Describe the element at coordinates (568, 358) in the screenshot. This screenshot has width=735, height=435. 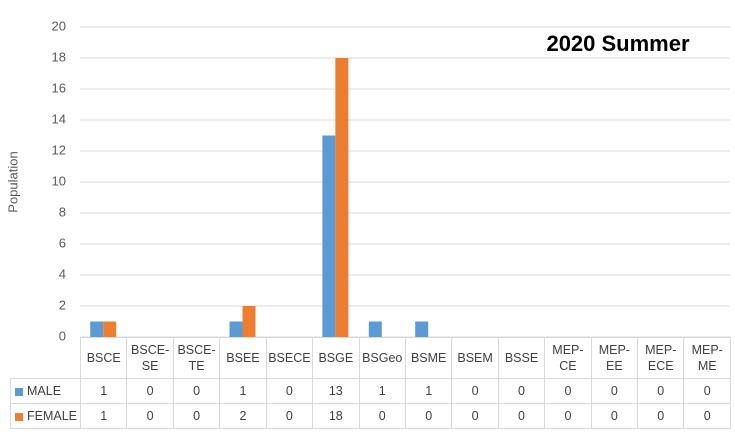
I see `x-tick-label: MEP-CE` at that location.